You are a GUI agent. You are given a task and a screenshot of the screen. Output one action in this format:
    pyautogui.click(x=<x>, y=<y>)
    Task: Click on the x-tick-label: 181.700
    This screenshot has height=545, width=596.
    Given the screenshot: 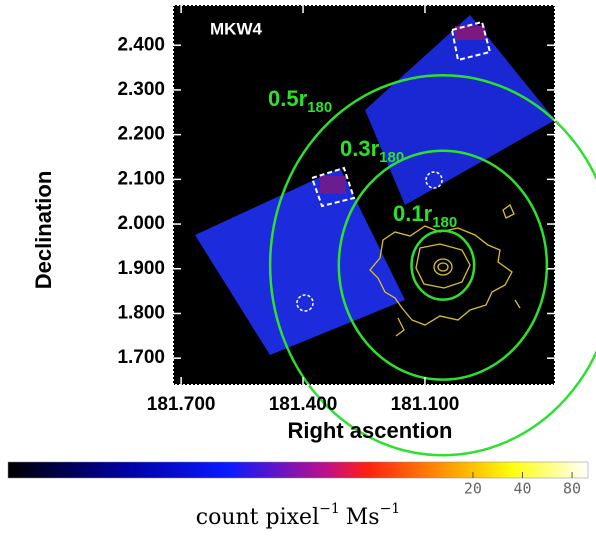 What is the action you would take?
    pyautogui.click(x=181, y=404)
    